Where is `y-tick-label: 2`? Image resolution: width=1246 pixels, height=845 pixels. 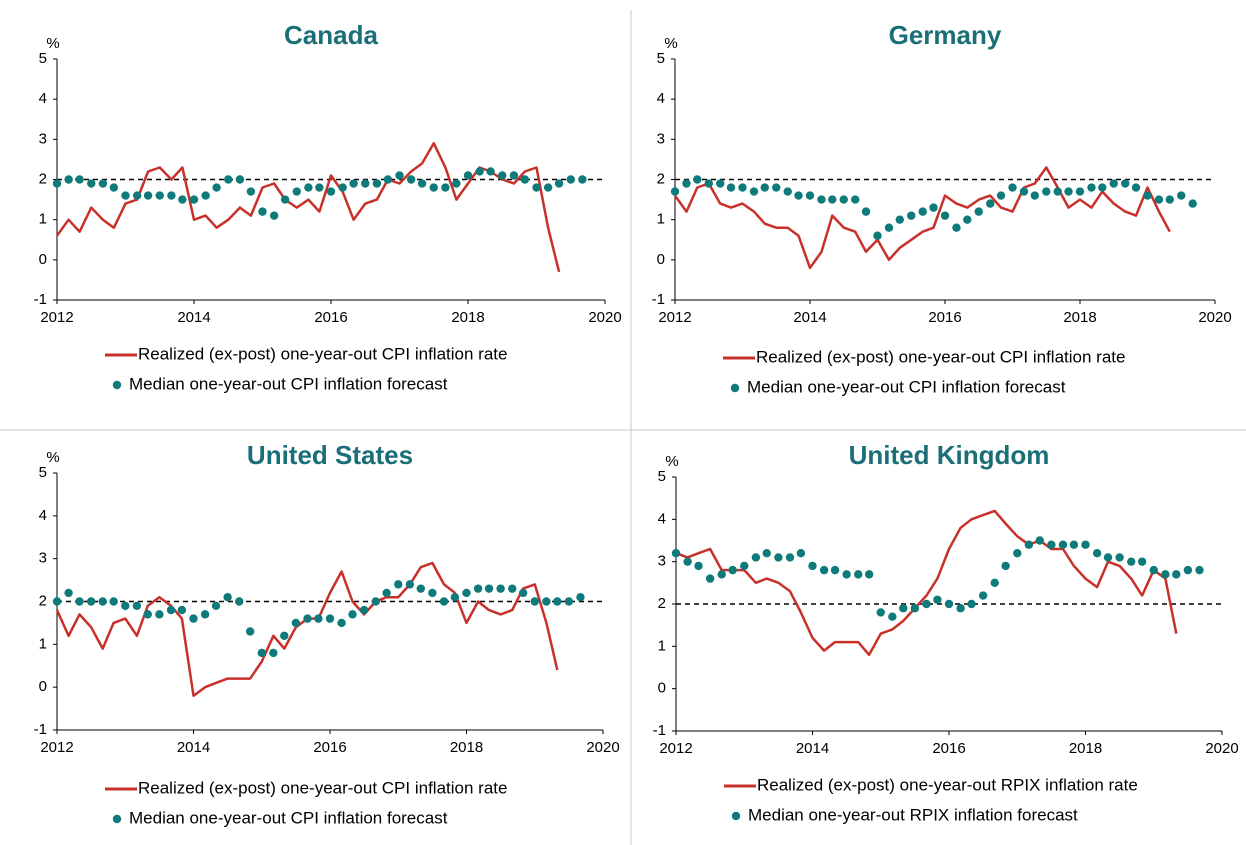
y-tick-label: 2 is located at coordinates (662, 603).